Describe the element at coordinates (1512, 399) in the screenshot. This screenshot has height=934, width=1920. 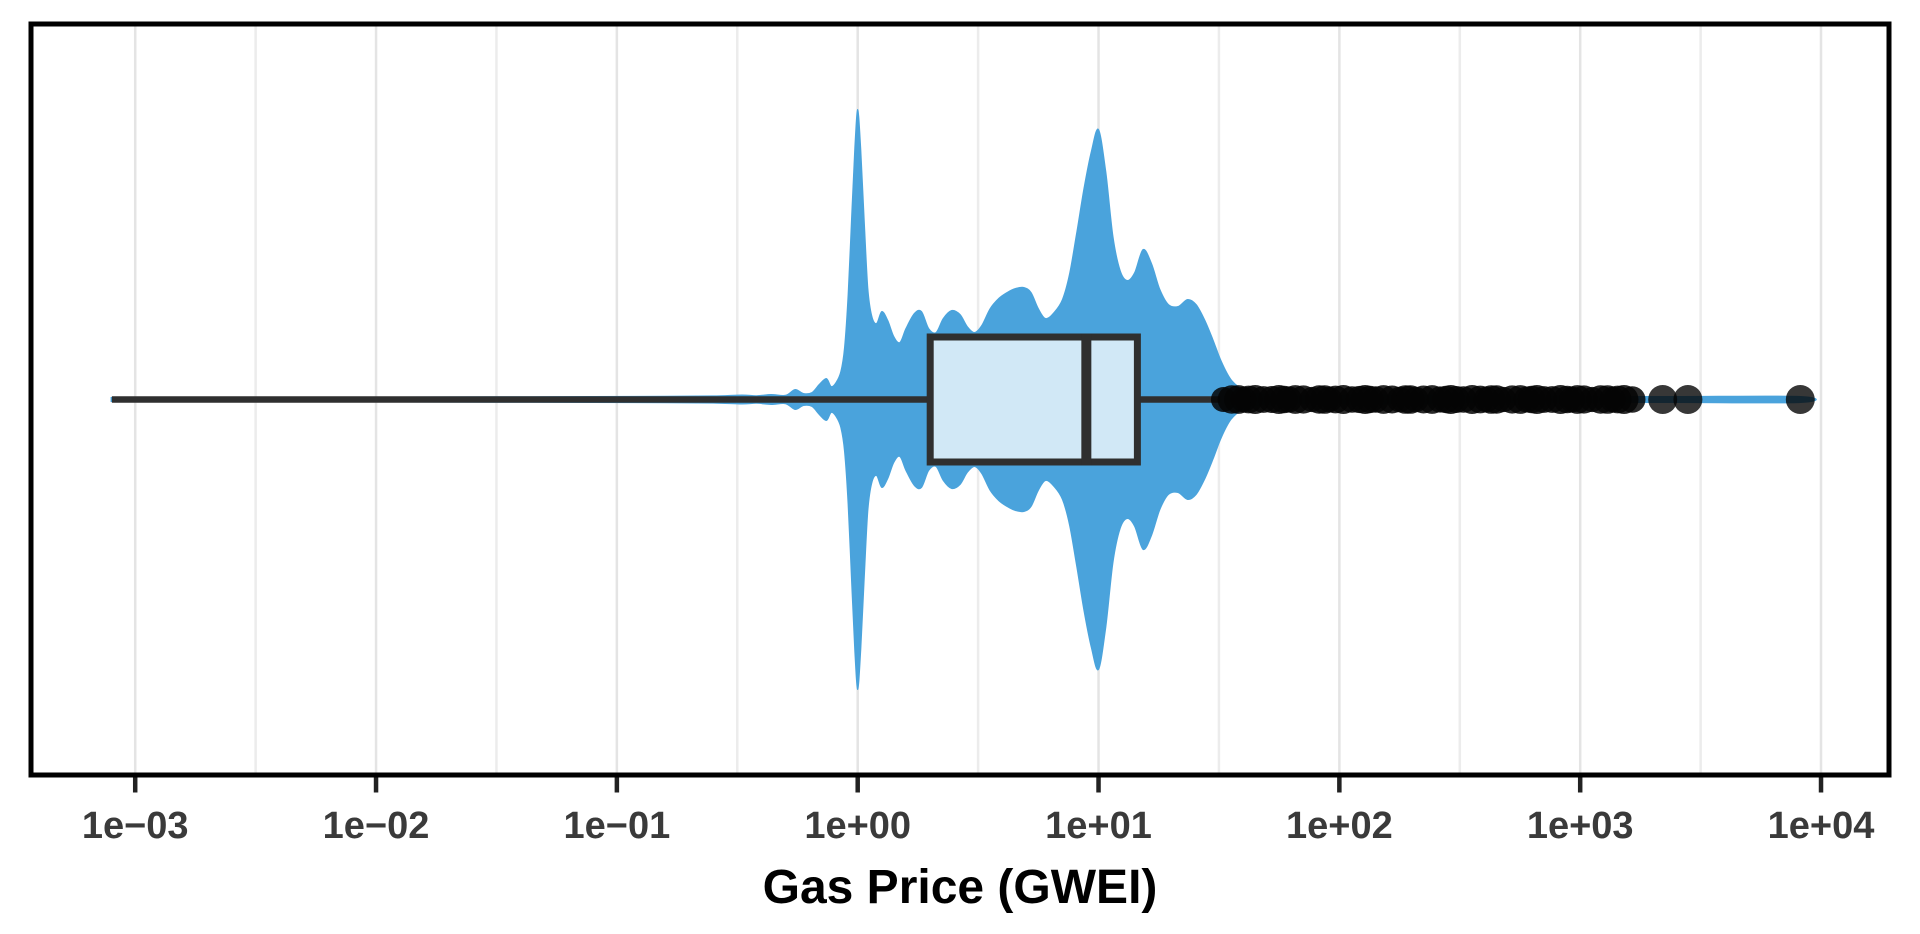
I see `outlier-points-layer` at that location.